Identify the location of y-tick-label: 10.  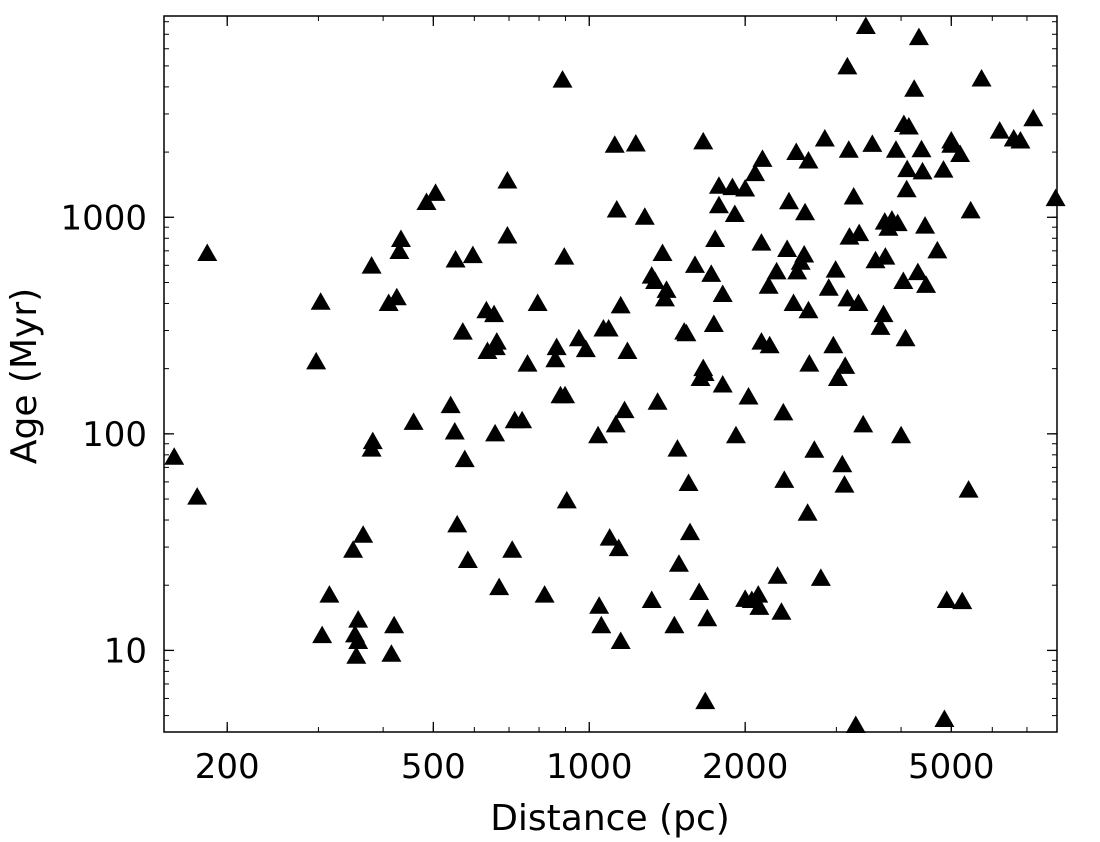
(125, 651).